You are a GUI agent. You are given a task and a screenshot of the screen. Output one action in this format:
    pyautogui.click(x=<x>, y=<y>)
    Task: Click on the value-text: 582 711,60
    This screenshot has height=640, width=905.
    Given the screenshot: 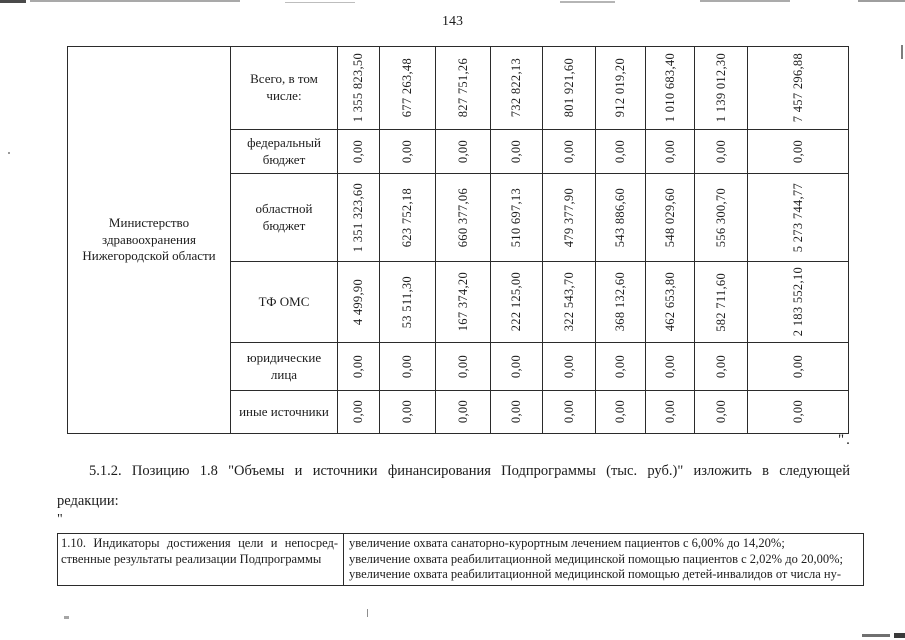 What is the action you would take?
    pyautogui.click(x=720, y=302)
    